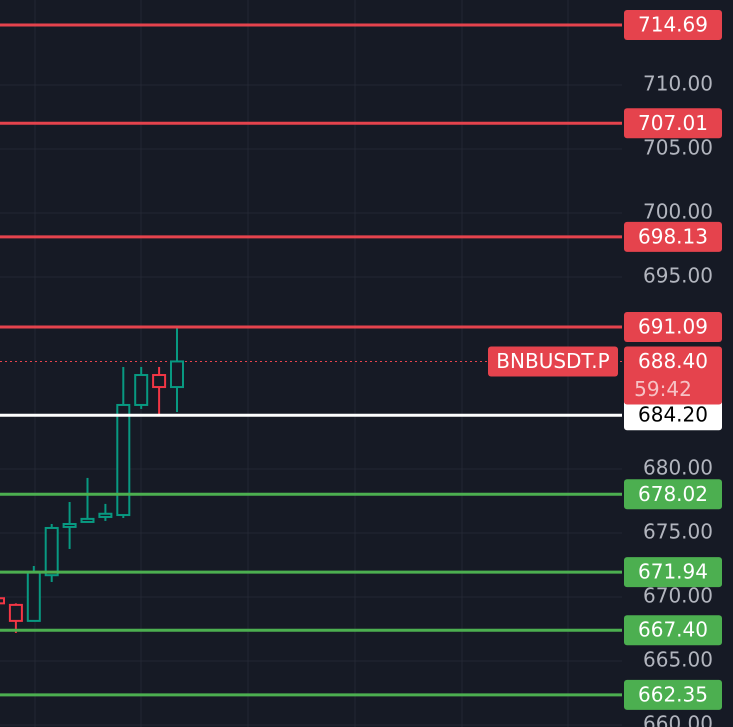 The width and height of the screenshot is (733, 727). What do you see at coordinates (678, 659) in the screenshot?
I see `y-tick-label: 665.00` at bounding box center [678, 659].